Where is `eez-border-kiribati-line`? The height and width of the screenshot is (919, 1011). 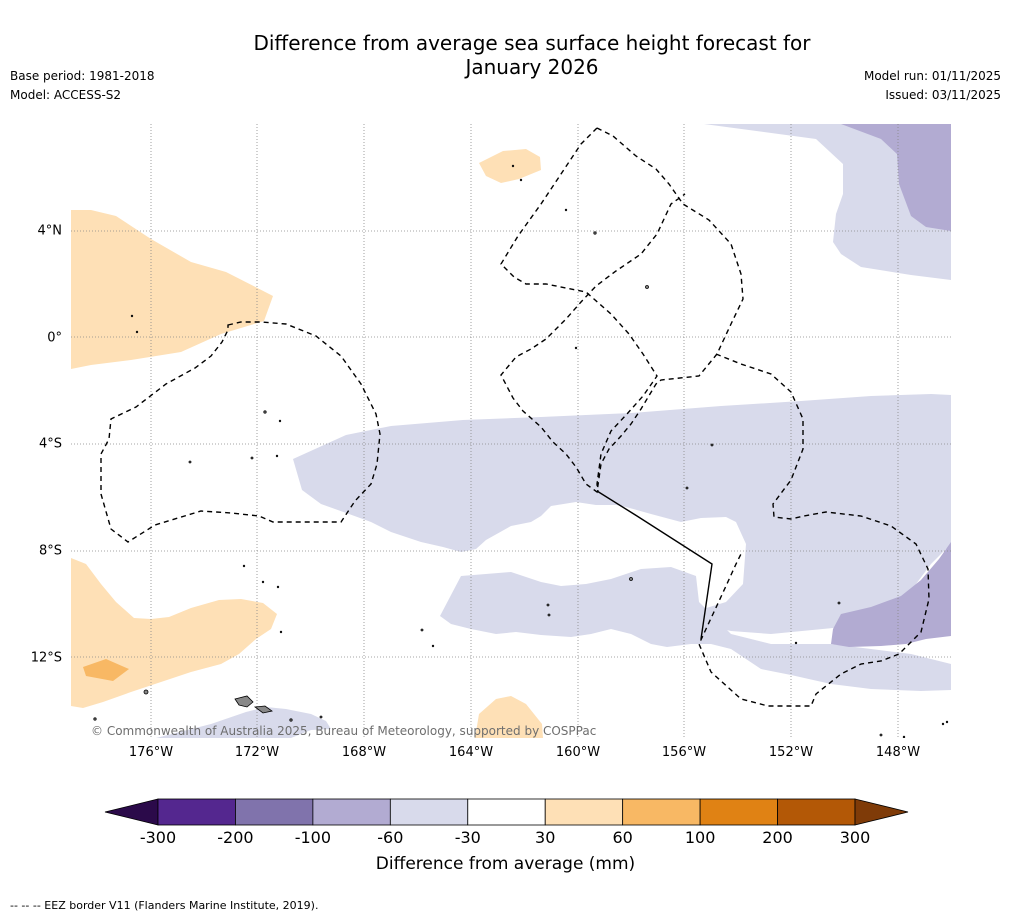
eez-border-kiribati-line is located at coordinates (622, 310).